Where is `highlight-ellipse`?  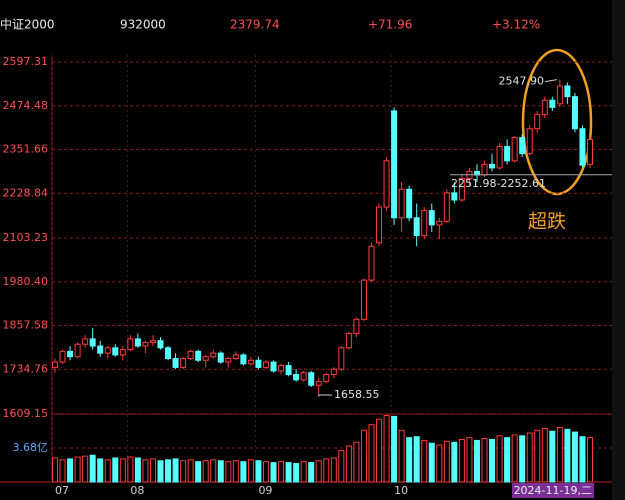 highlight-ellipse is located at coordinates (557, 122).